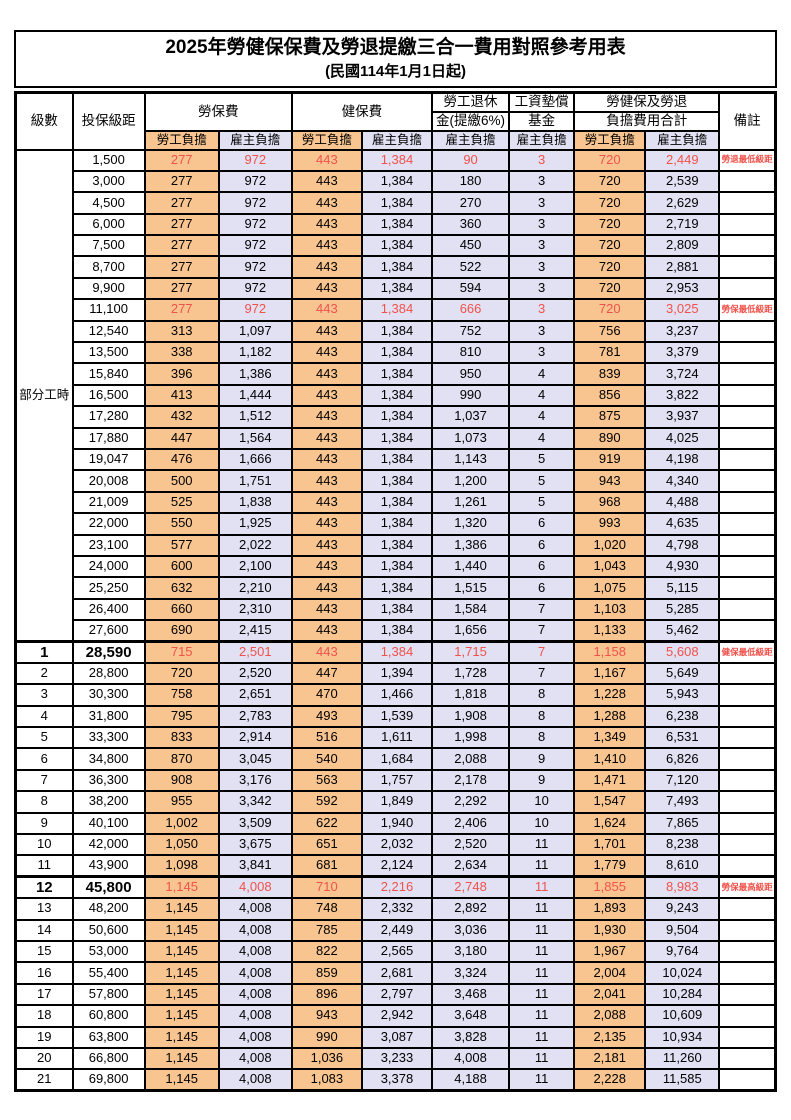 The height and width of the screenshot is (1120, 791). I want to click on cell-insured-salary: 45,800, so click(108, 887).